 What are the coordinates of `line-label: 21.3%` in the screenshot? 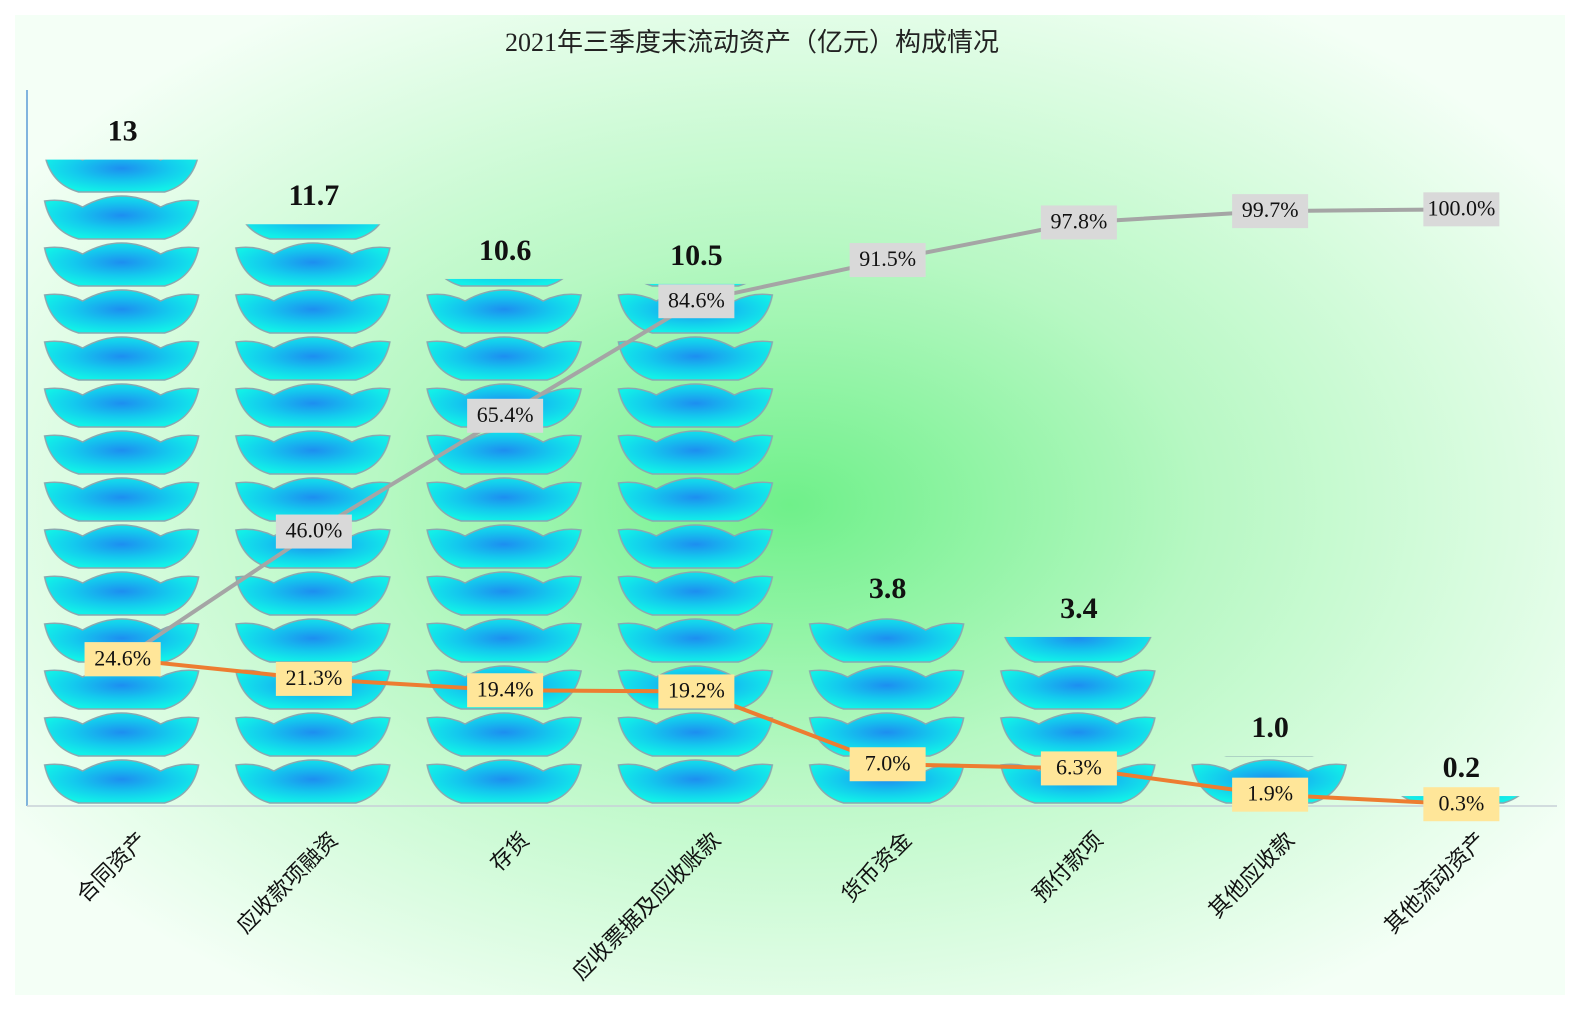 It's located at (313, 677).